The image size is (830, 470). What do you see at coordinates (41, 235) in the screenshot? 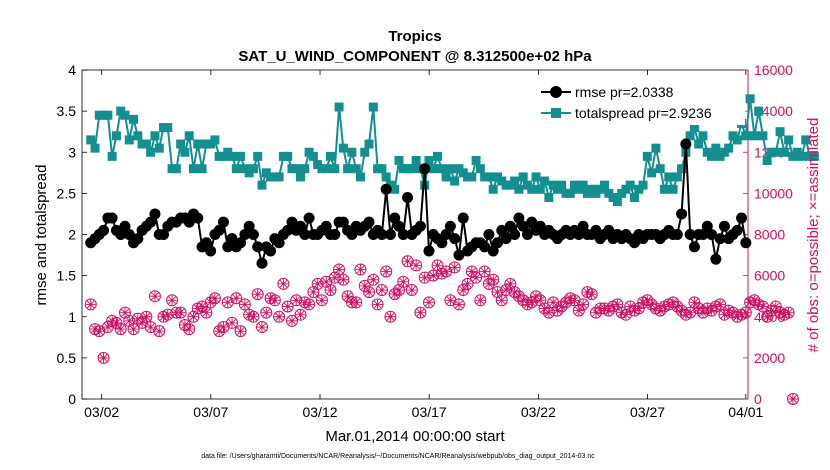
I see `y-axis-label: rmse and totalspread` at bounding box center [41, 235].